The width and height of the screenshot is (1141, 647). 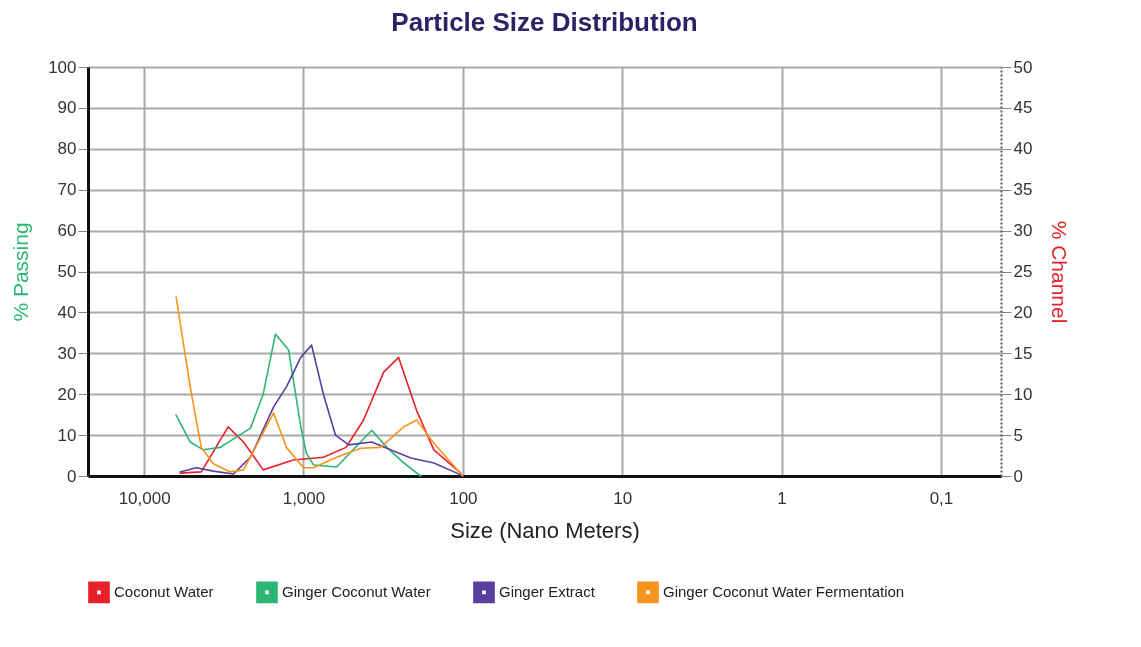 What do you see at coordinates (67, 312) in the screenshot?
I see `y-tick-label: 40` at bounding box center [67, 312].